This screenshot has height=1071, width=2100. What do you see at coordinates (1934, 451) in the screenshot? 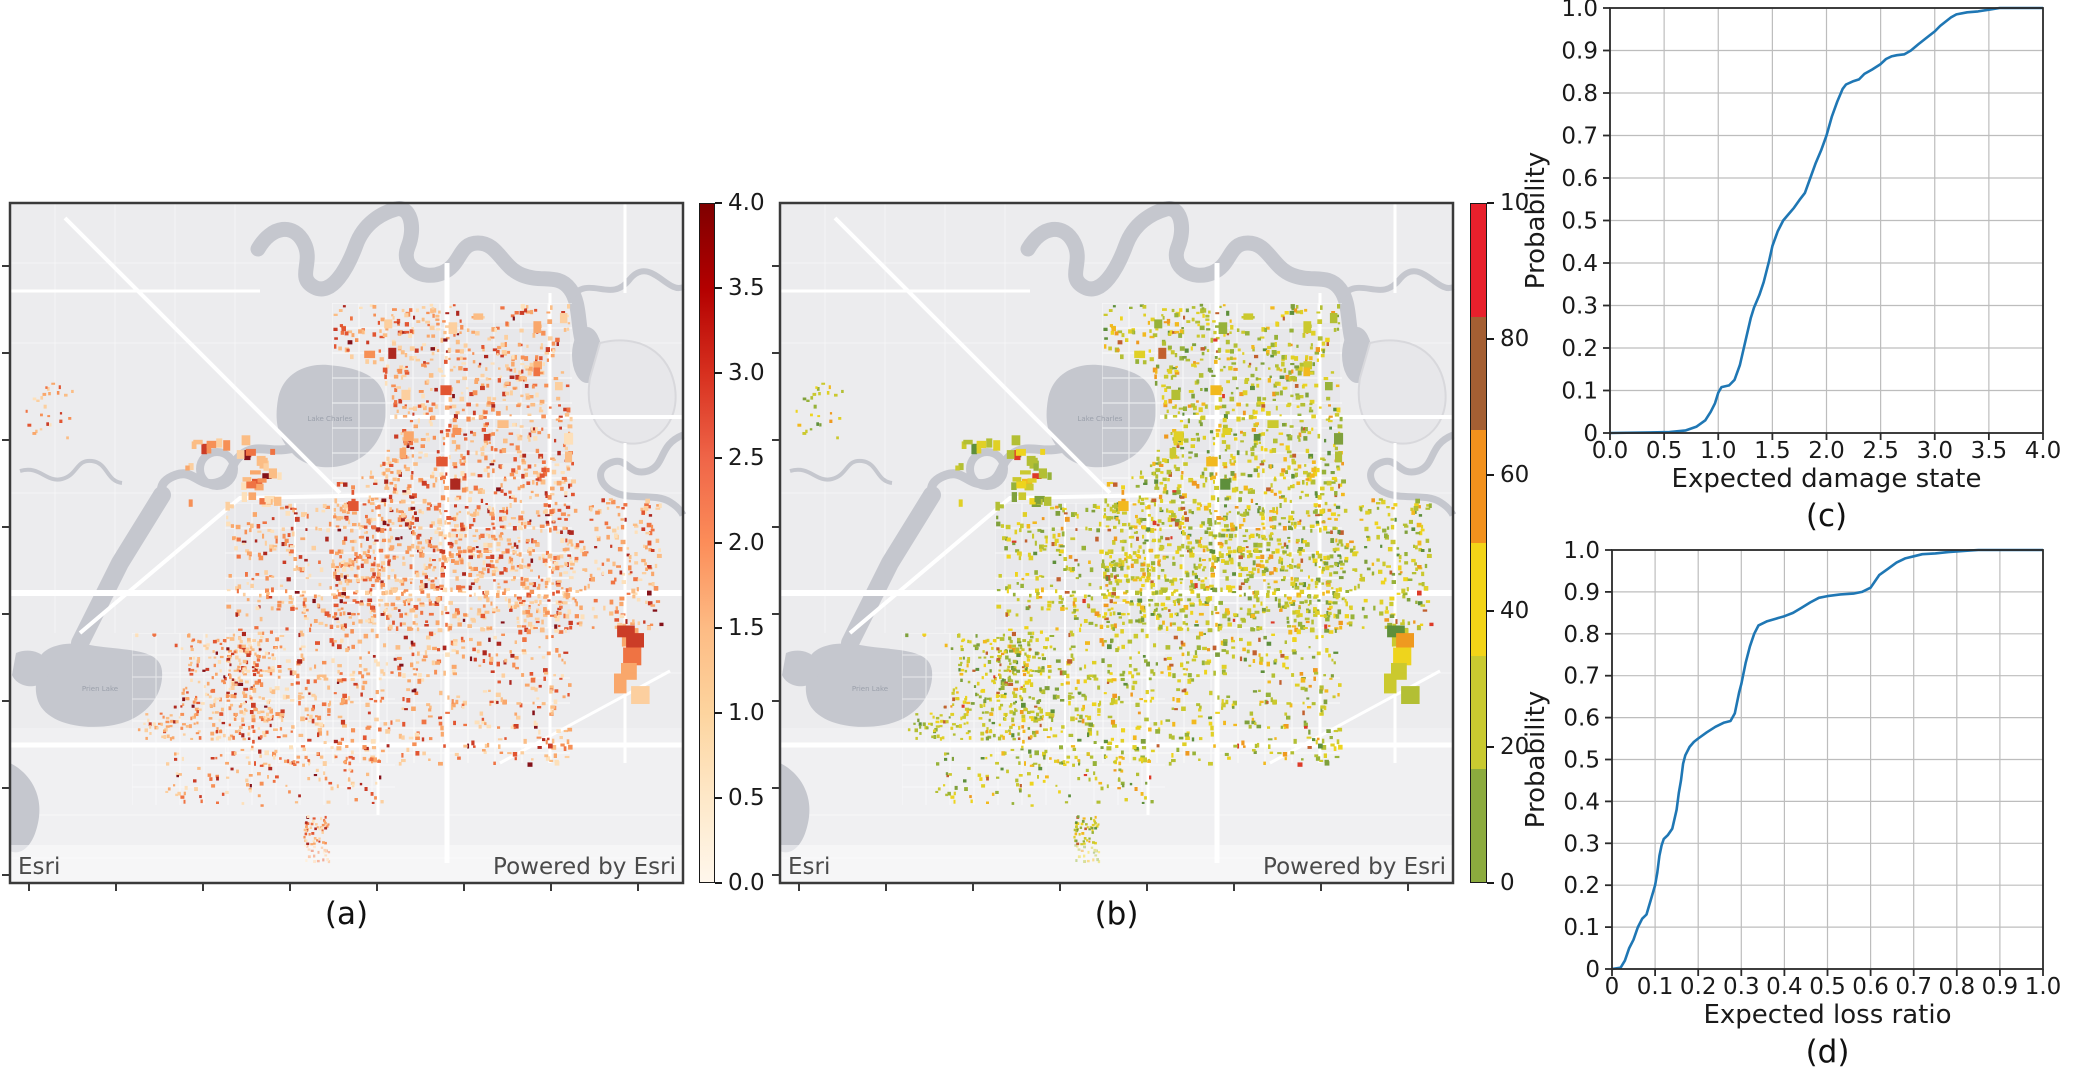
I see `x-tick-label: 3.0` at bounding box center [1934, 451].